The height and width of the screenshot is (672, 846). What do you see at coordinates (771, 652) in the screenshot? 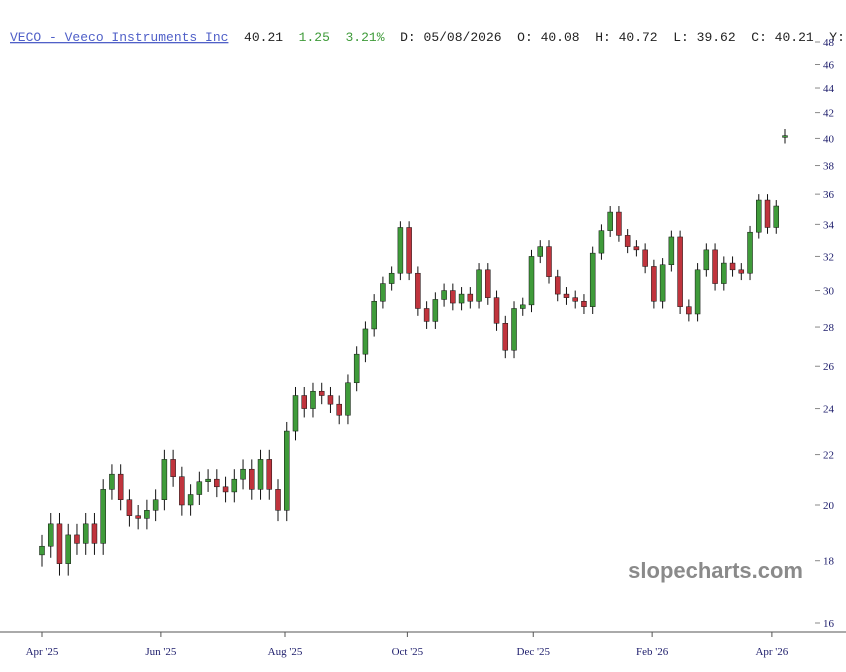
I see `x-tick-label: Apr '26` at bounding box center [771, 652].